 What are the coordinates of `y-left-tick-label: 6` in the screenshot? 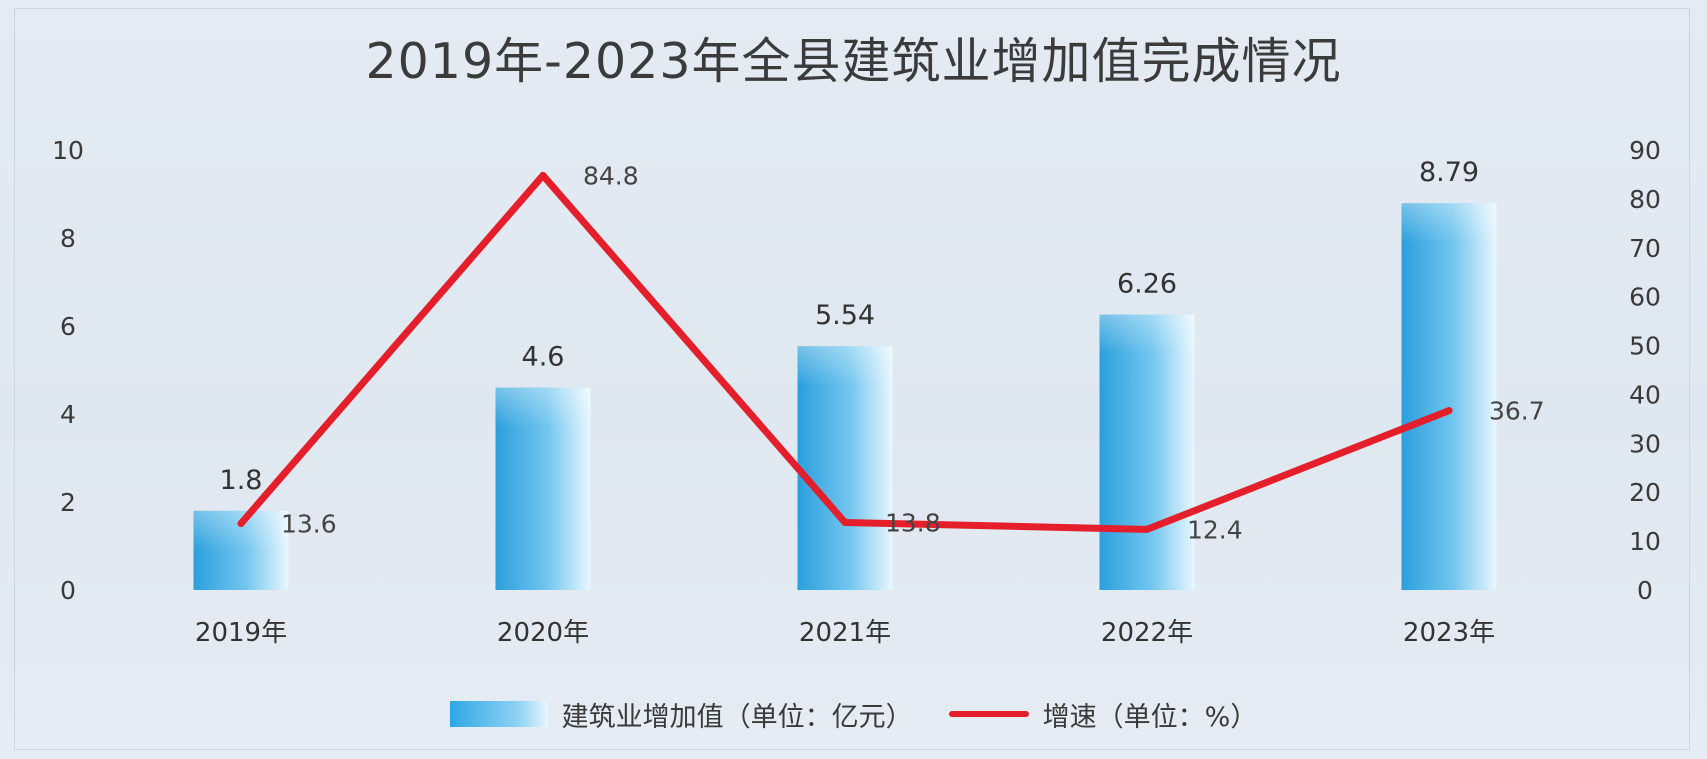 It's located at (68, 326).